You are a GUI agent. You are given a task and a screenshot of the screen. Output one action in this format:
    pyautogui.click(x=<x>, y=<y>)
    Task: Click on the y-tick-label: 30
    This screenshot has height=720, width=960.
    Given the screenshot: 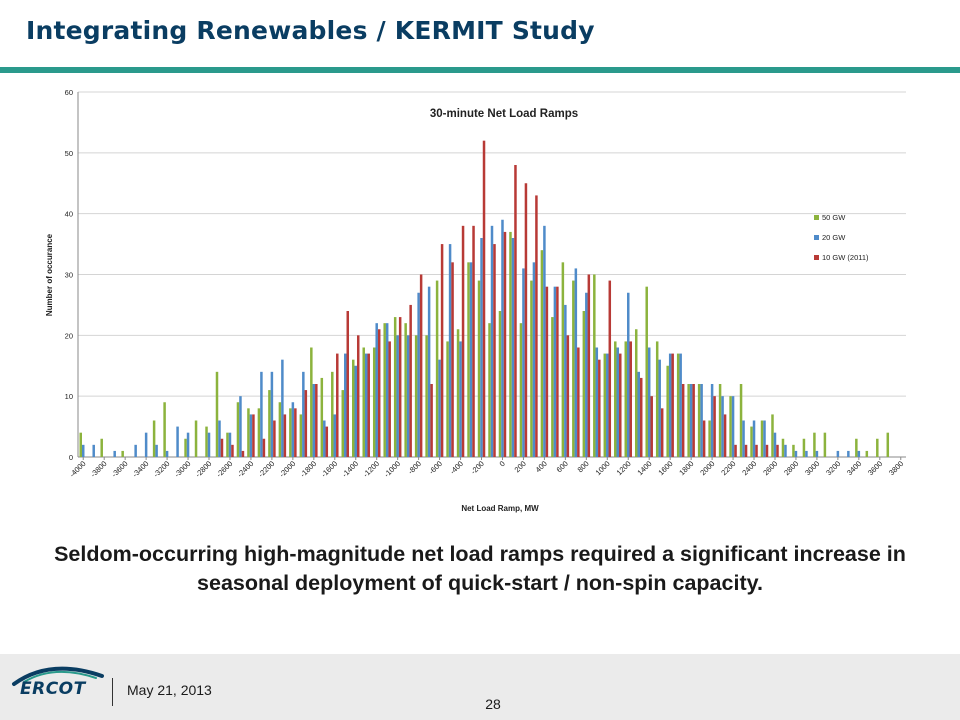 What is the action you would take?
    pyautogui.click(x=69, y=275)
    